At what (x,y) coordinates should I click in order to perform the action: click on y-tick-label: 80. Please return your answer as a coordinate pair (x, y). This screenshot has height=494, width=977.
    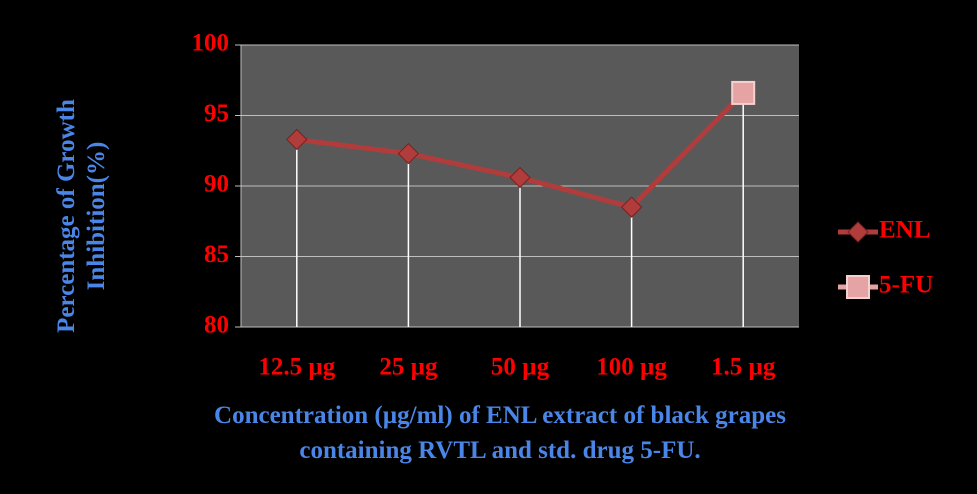
    Looking at the image, I should click on (216, 325).